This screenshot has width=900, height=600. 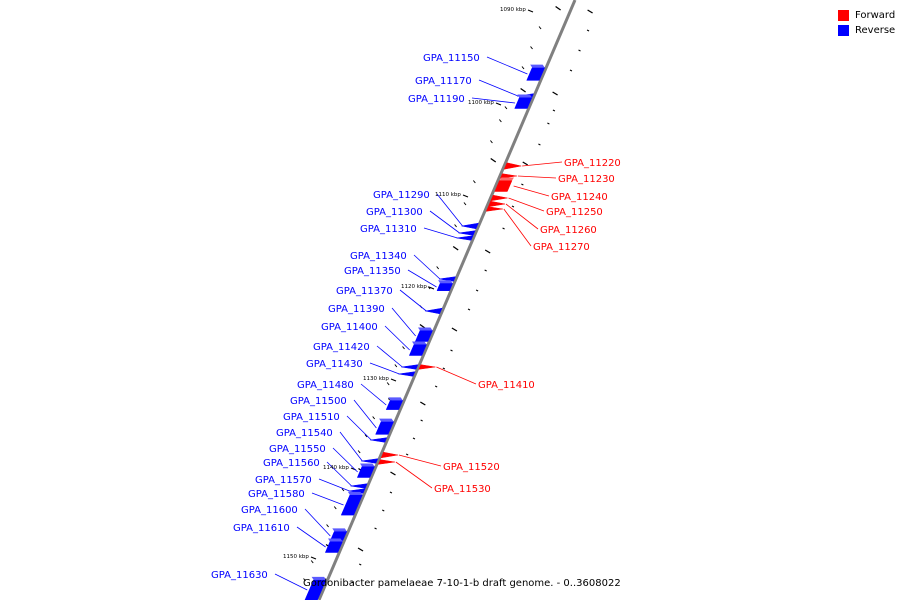 What do you see at coordinates (341, 347) in the screenshot?
I see `gene-label-gpa_11420: GPA_11420` at bounding box center [341, 347].